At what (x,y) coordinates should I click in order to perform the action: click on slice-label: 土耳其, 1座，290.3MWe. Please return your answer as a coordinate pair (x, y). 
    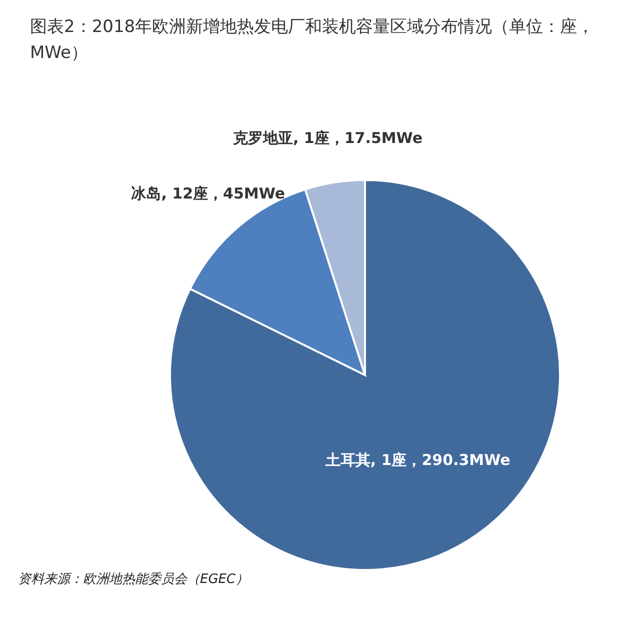
    Looking at the image, I should click on (417, 459).